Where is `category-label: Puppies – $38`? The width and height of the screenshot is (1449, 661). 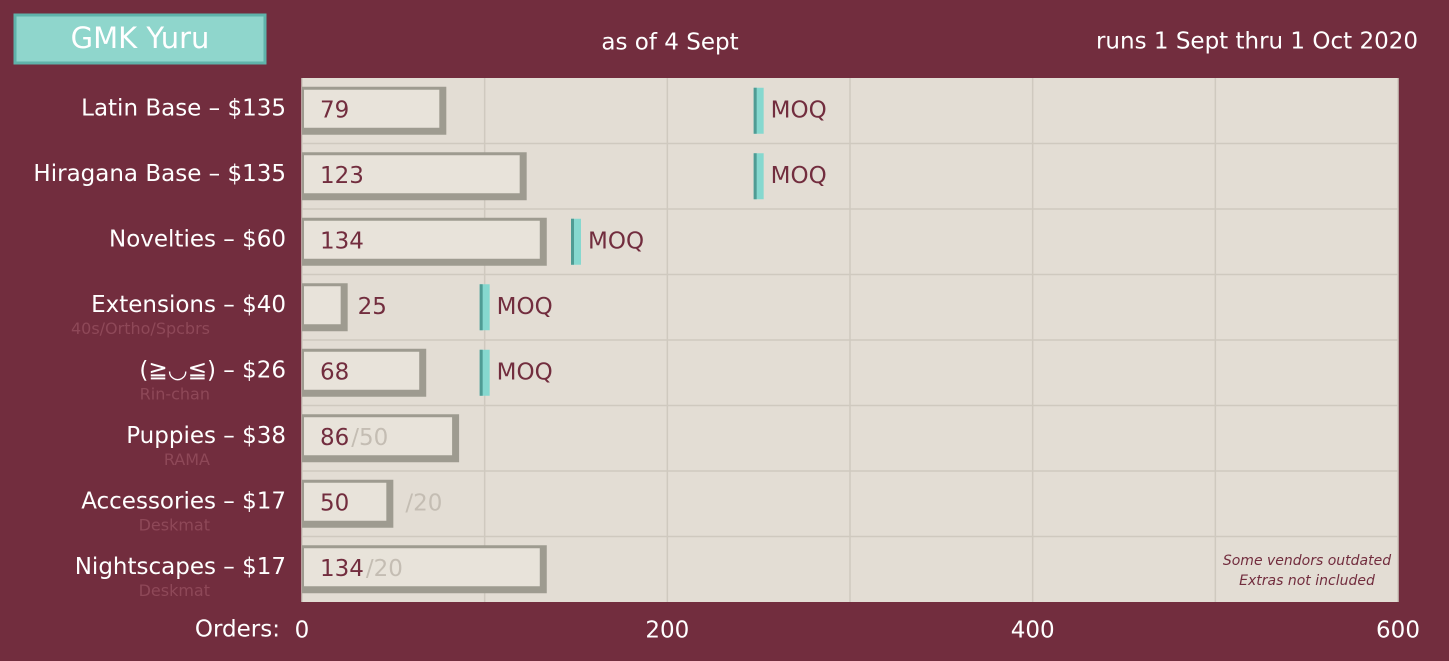 category-label: Puppies – $38 is located at coordinates (206, 436).